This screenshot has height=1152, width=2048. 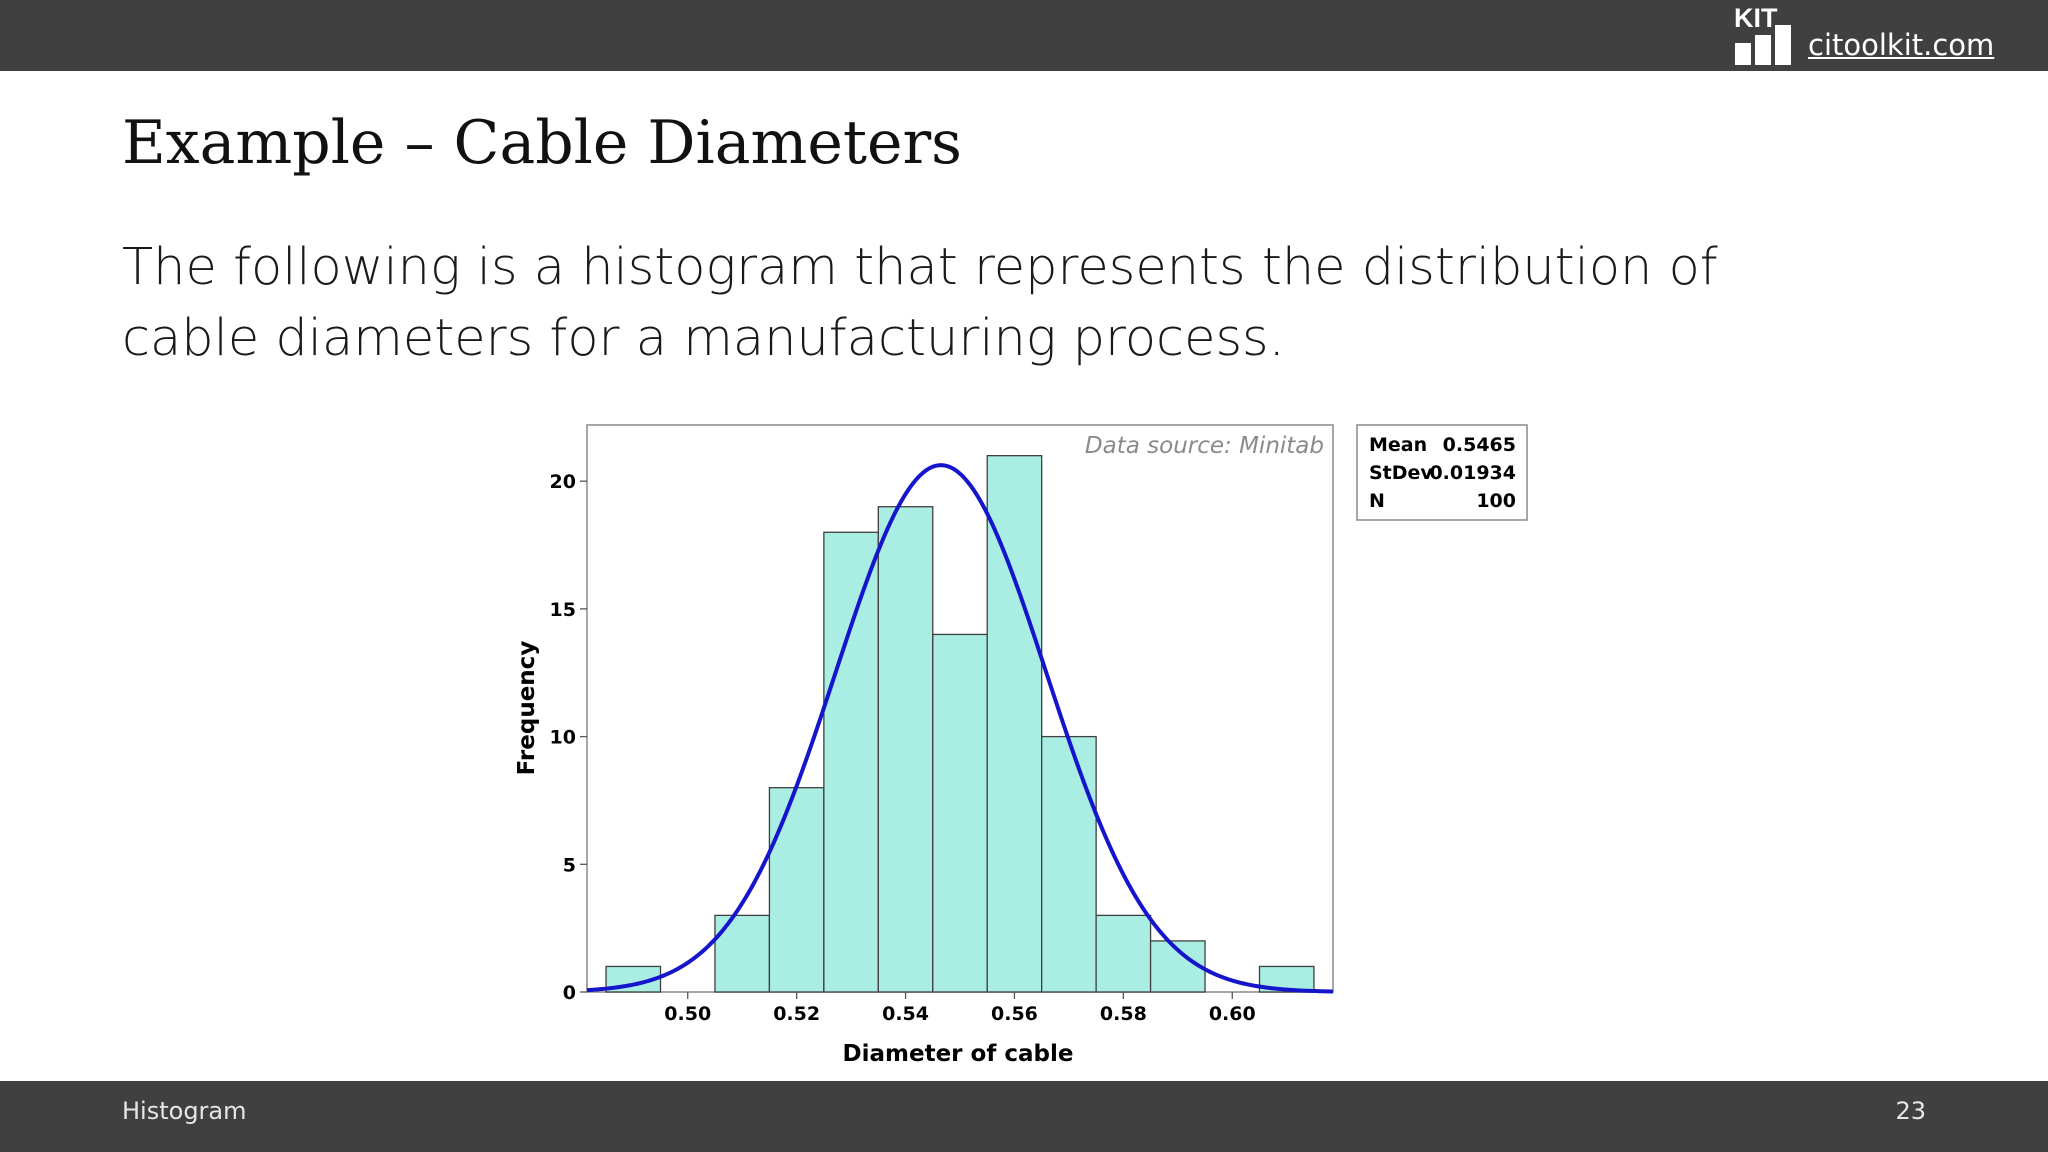 What do you see at coordinates (796, 1014) in the screenshot?
I see `x-tick-label-1: 0.52` at bounding box center [796, 1014].